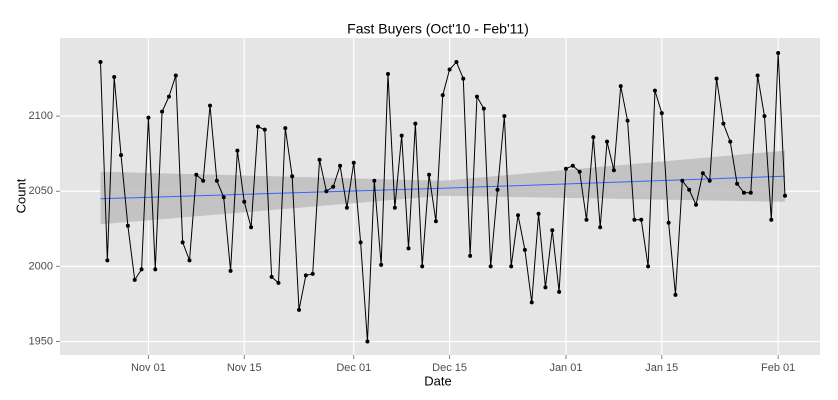  Describe the element at coordinates (778, 368) in the screenshot. I see `x-tick-label: Feb 01` at that location.